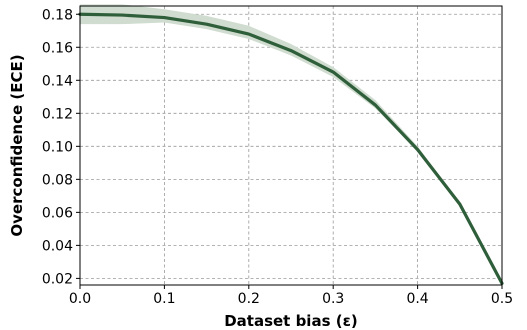  I want to click on x-tick-label: 0.3, so click(333, 299).